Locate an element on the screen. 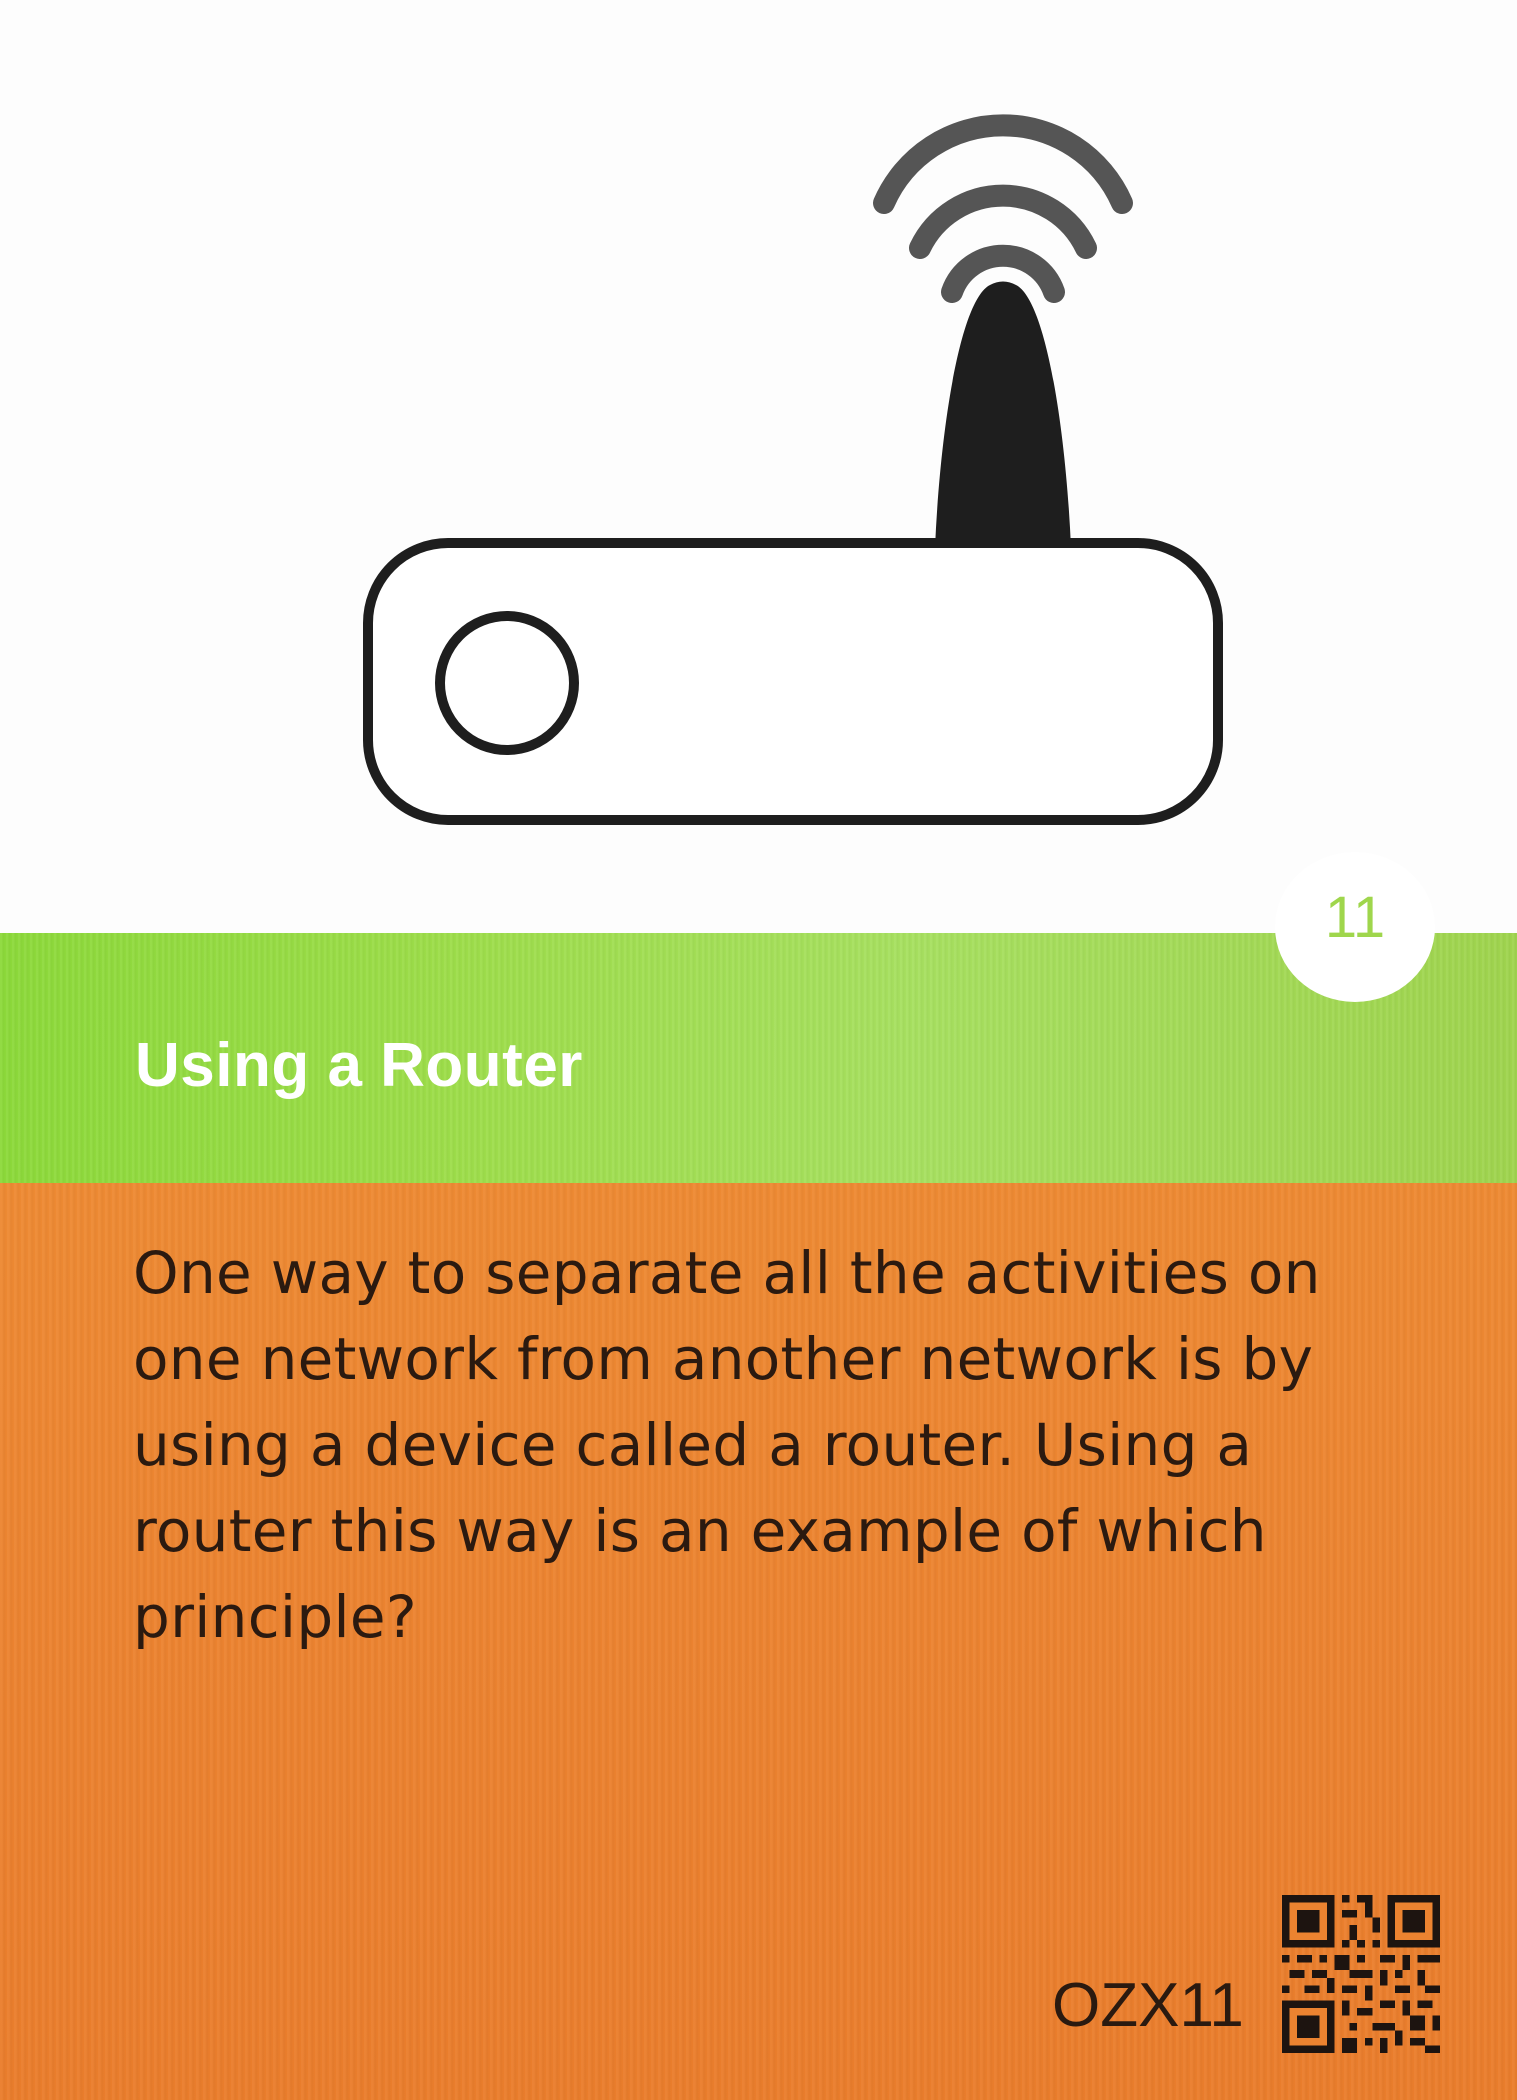 The height and width of the screenshot is (2100, 1517). card-number: 11 is located at coordinates (1355, 917).